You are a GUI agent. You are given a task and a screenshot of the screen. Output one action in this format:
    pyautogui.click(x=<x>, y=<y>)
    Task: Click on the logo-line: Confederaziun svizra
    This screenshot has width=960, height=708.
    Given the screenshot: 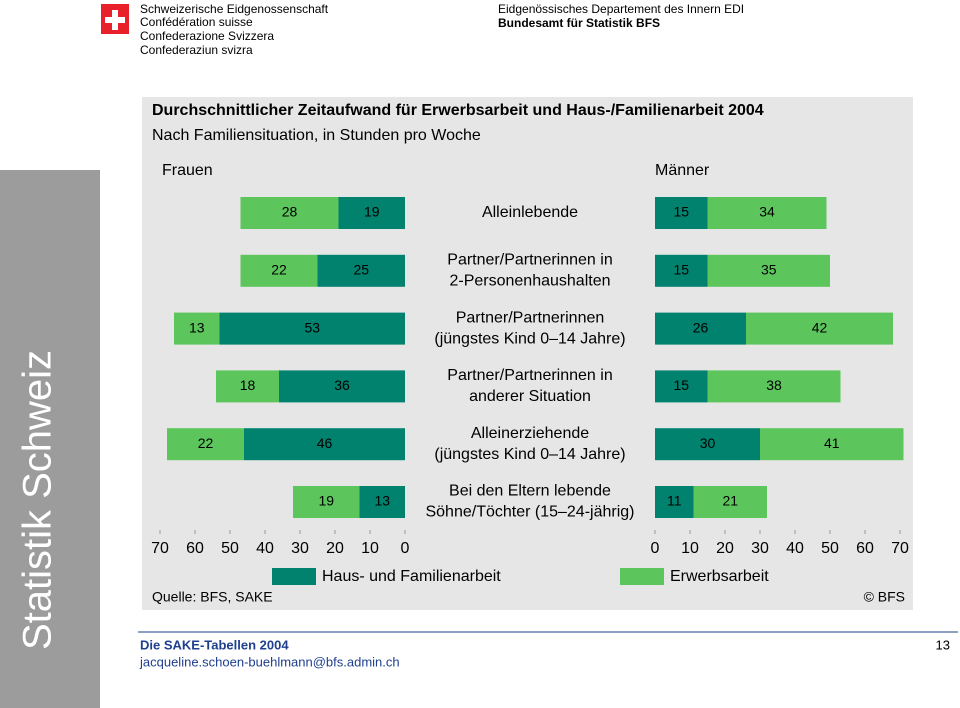 What is the action you would take?
    pyautogui.click(x=196, y=50)
    